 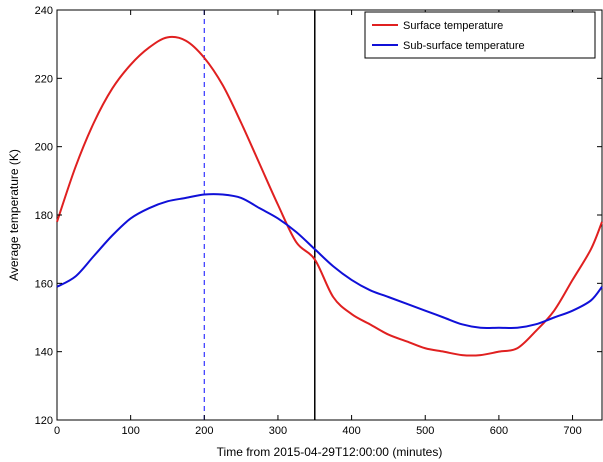 What do you see at coordinates (57, 431) in the screenshot?
I see `x-tick-label: 0` at bounding box center [57, 431].